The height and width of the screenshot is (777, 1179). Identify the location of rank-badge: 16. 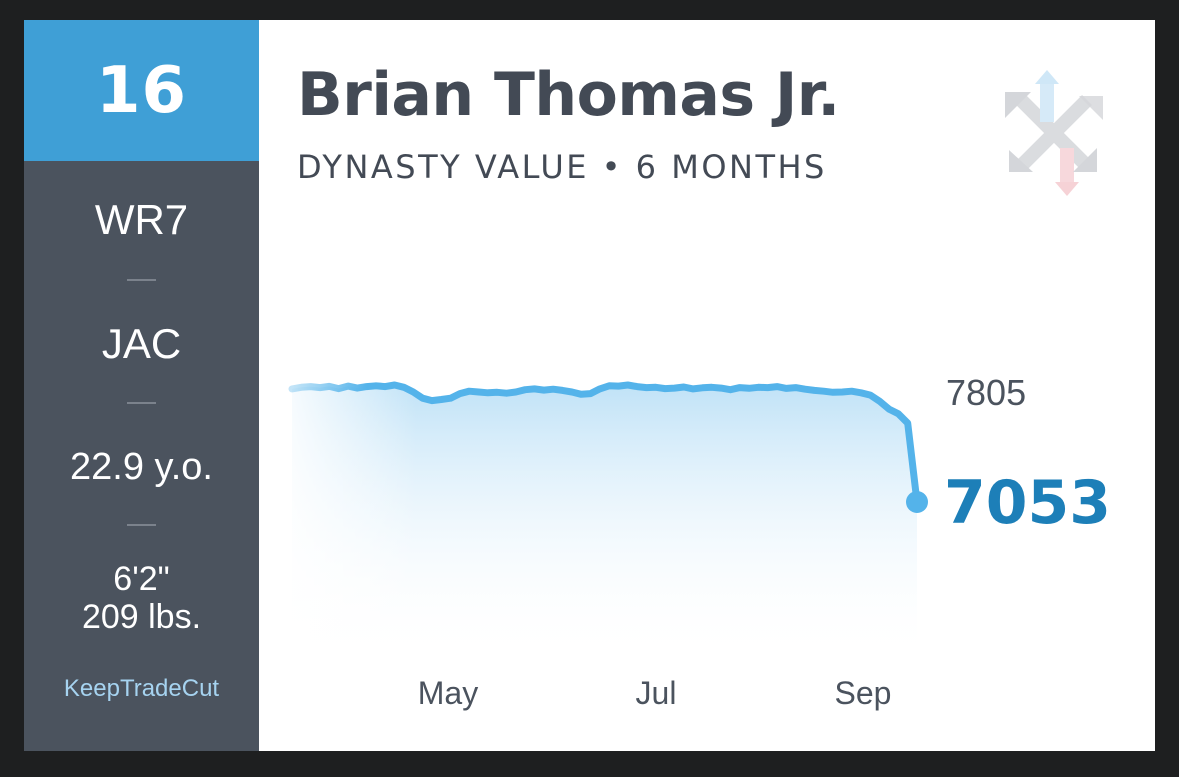
(141, 90).